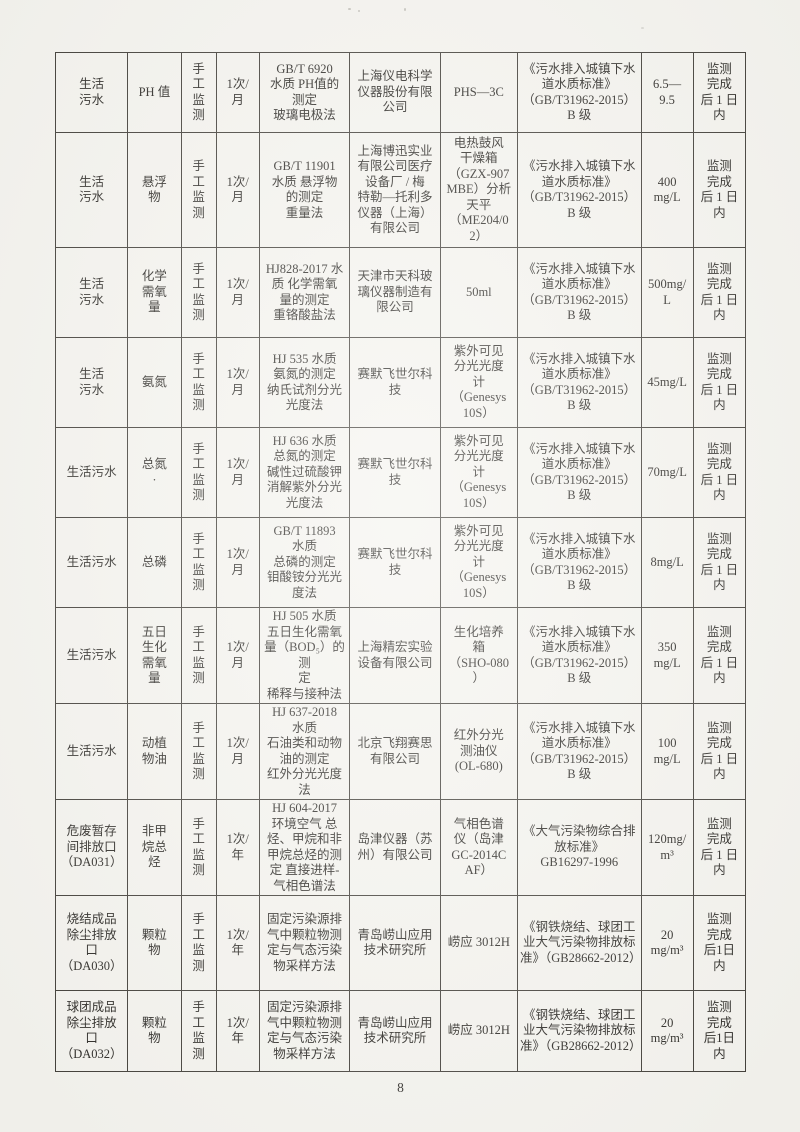 The height and width of the screenshot is (1132, 800). What do you see at coordinates (395, 751) in the screenshot?
I see `cell-company: 北京飞翔赛思 有限公司` at bounding box center [395, 751].